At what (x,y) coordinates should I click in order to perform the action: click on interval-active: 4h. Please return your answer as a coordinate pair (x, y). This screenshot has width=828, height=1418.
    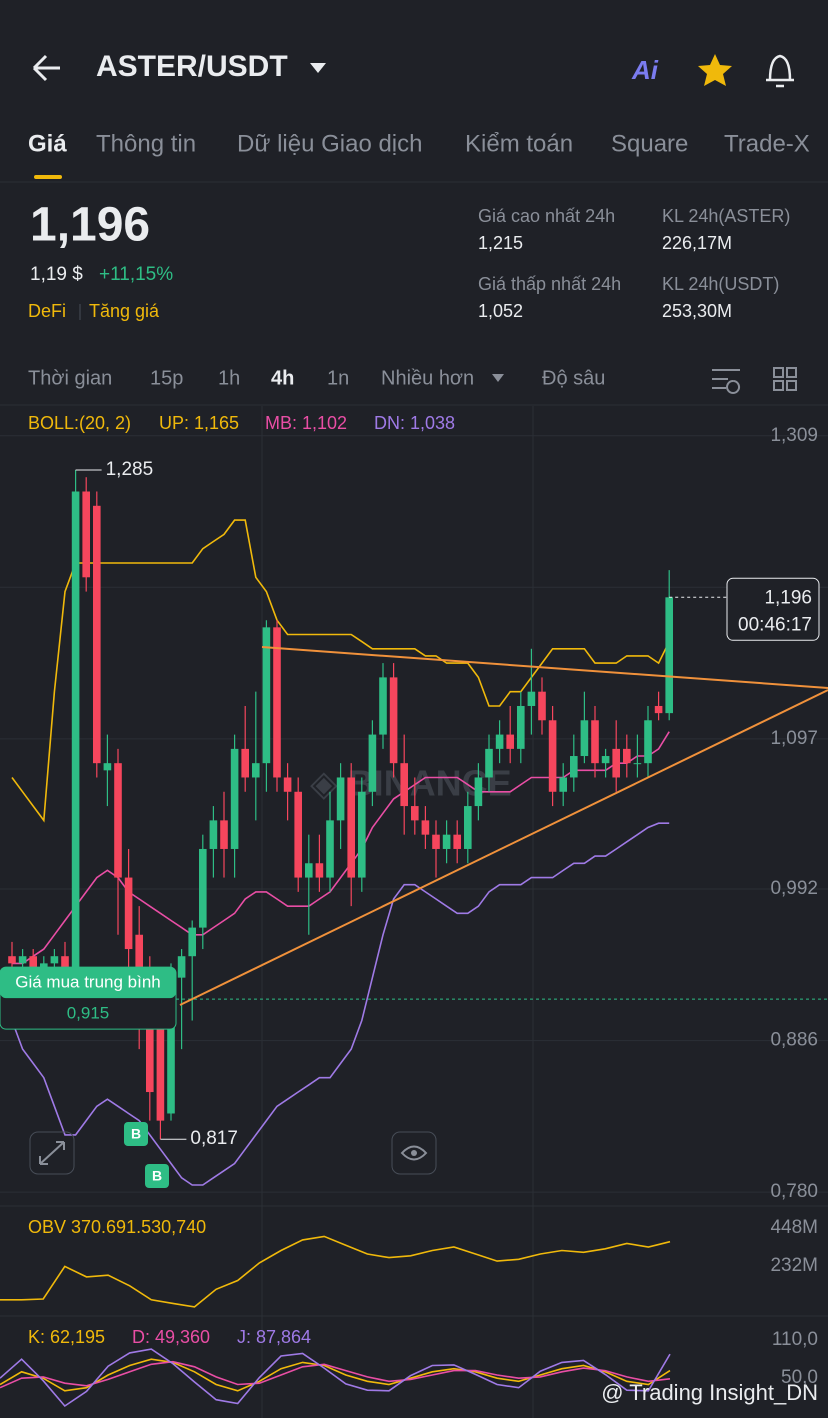
    Looking at the image, I should click on (282, 378).